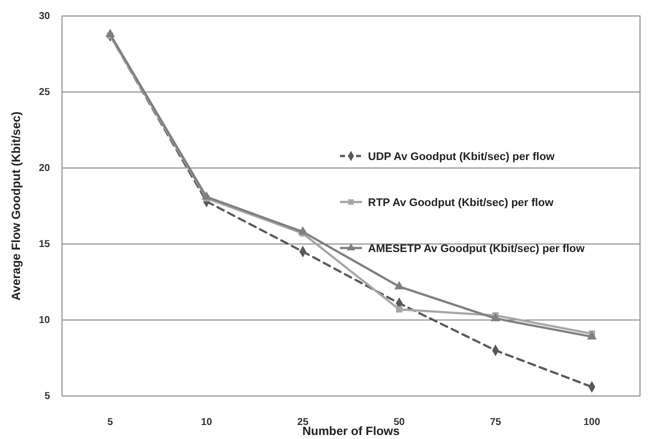 The height and width of the screenshot is (439, 657). Describe the element at coordinates (44, 320) in the screenshot. I see `y-tick-label: 10` at that location.